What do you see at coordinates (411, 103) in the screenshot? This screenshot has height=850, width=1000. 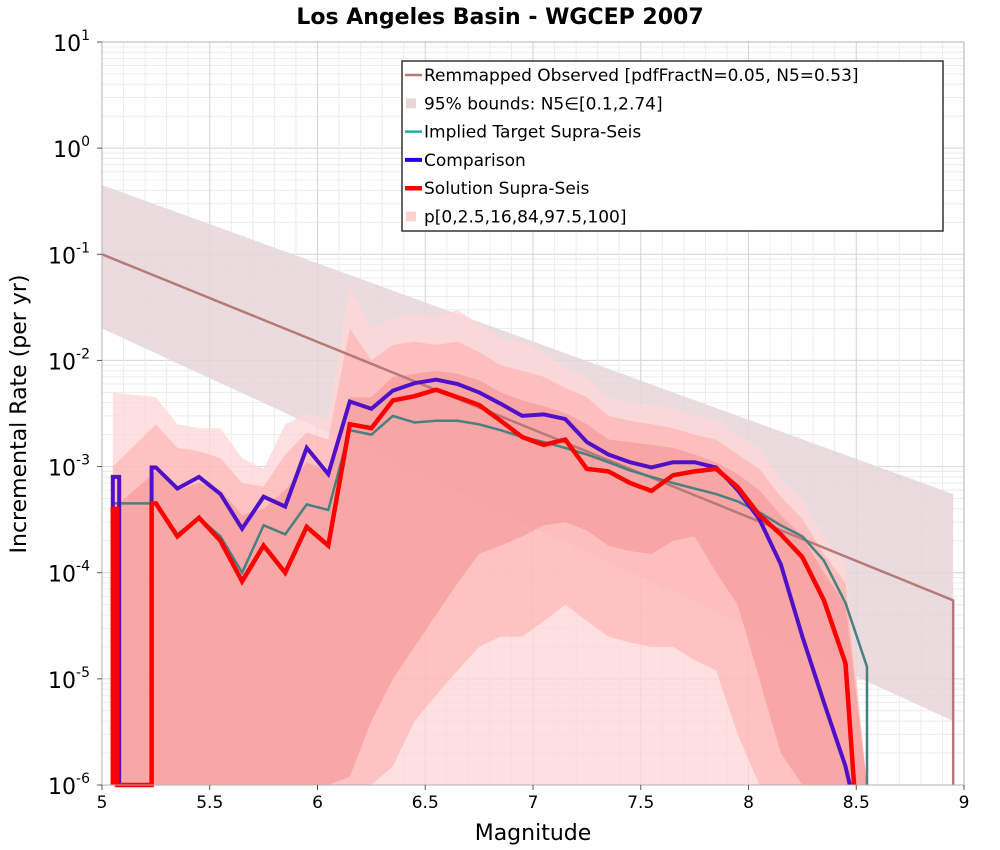 I see `legend-swatch-observed_bounds` at bounding box center [411, 103].